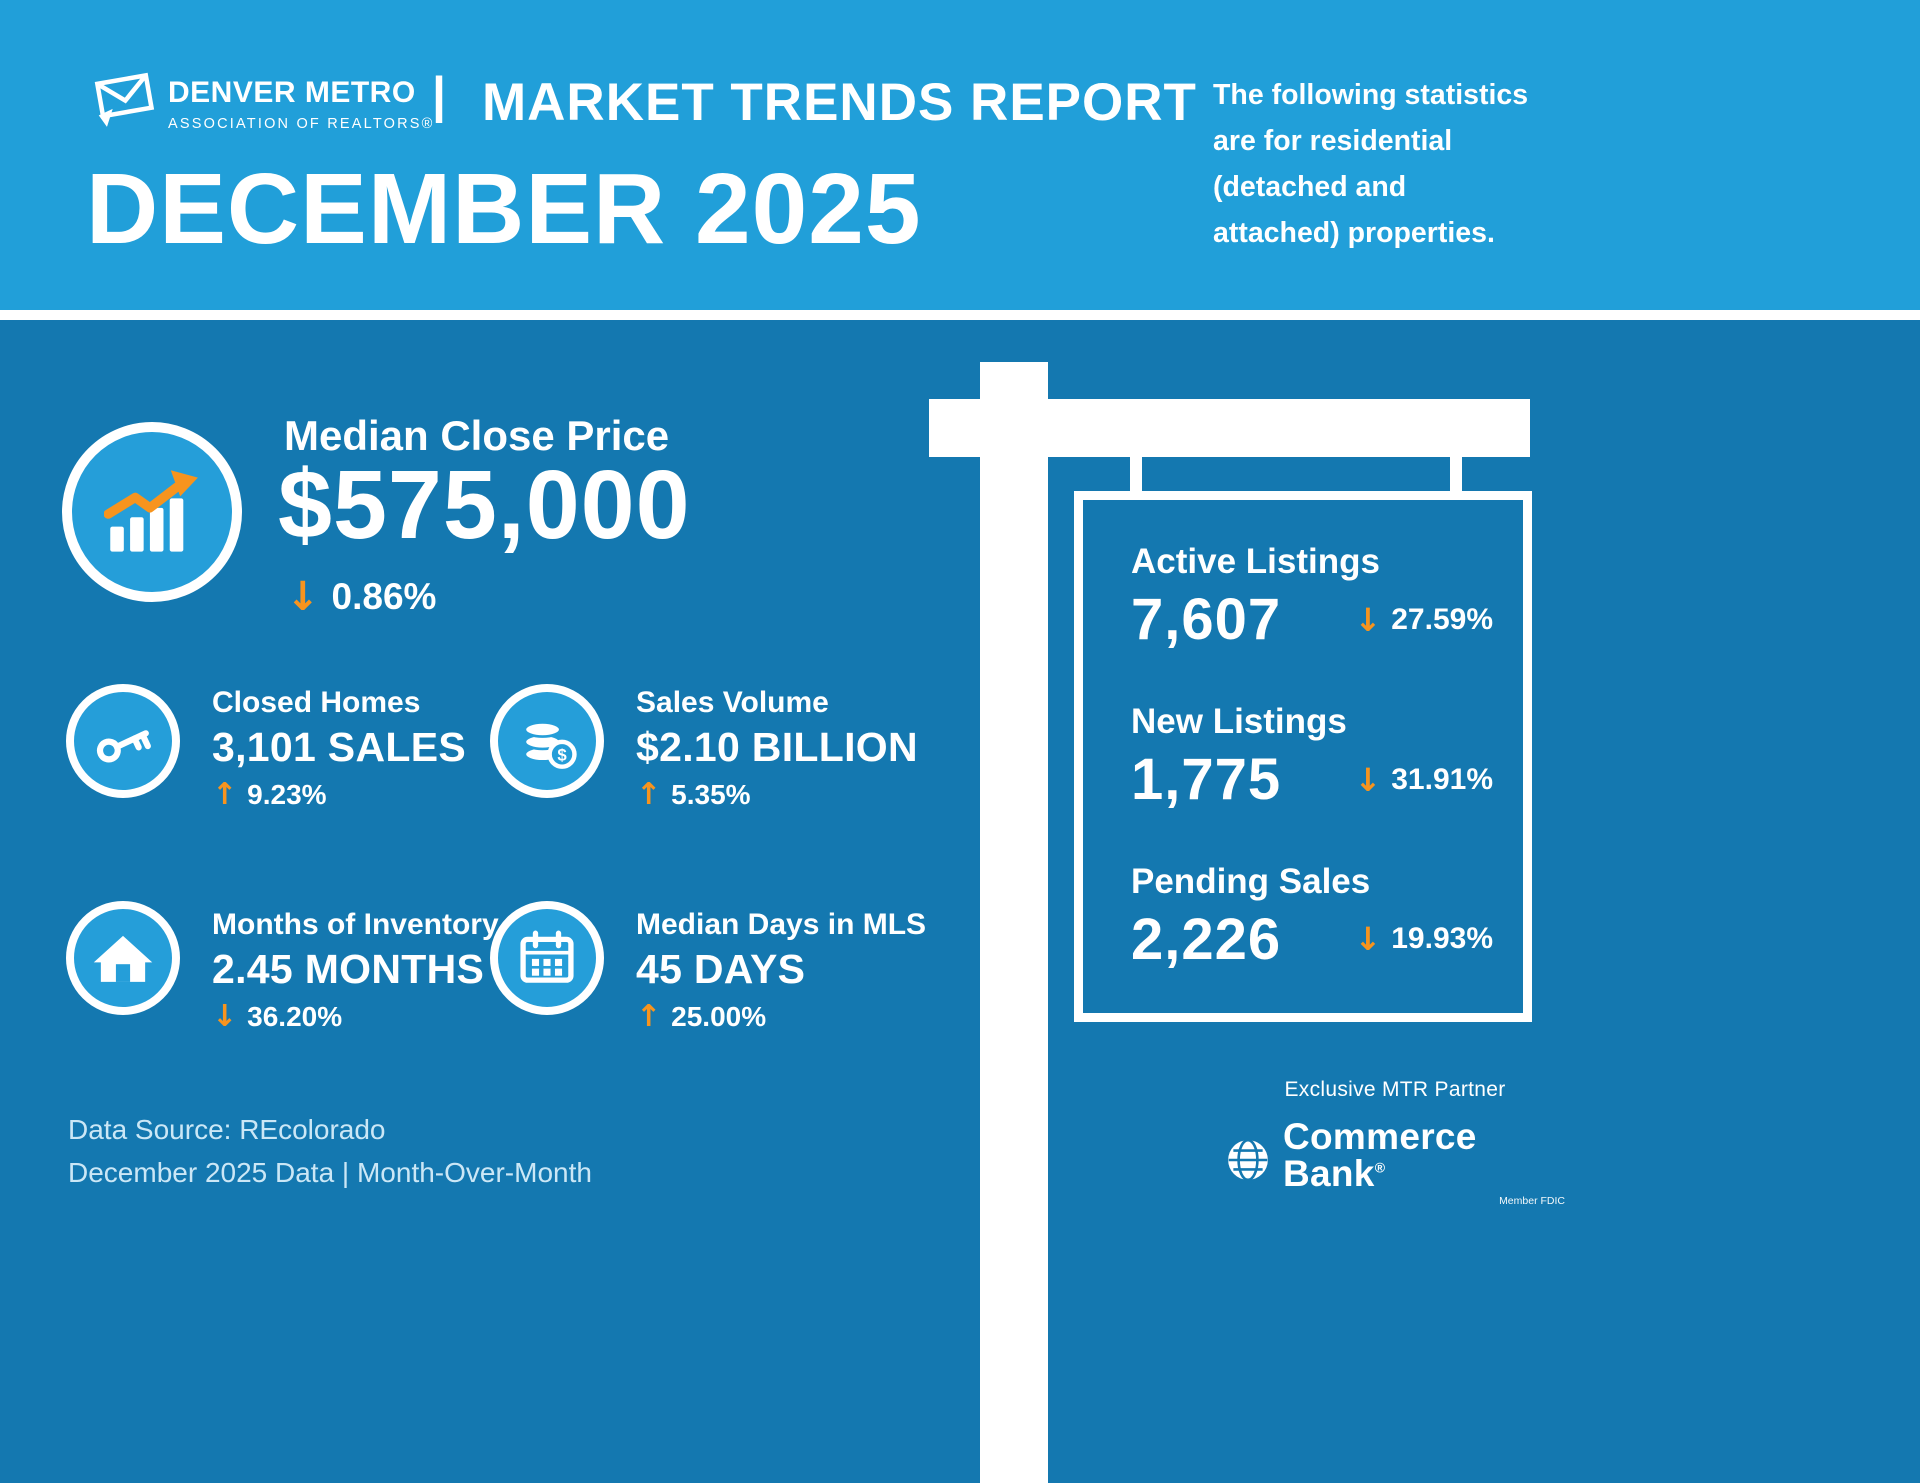 The width and height of the screenshot is (1920, 1483). What do you see at coordinates (339, 795) in the screenshot?
I see `closed-homes-change: ↑ 9.23%` at bounding box center [339, 795].